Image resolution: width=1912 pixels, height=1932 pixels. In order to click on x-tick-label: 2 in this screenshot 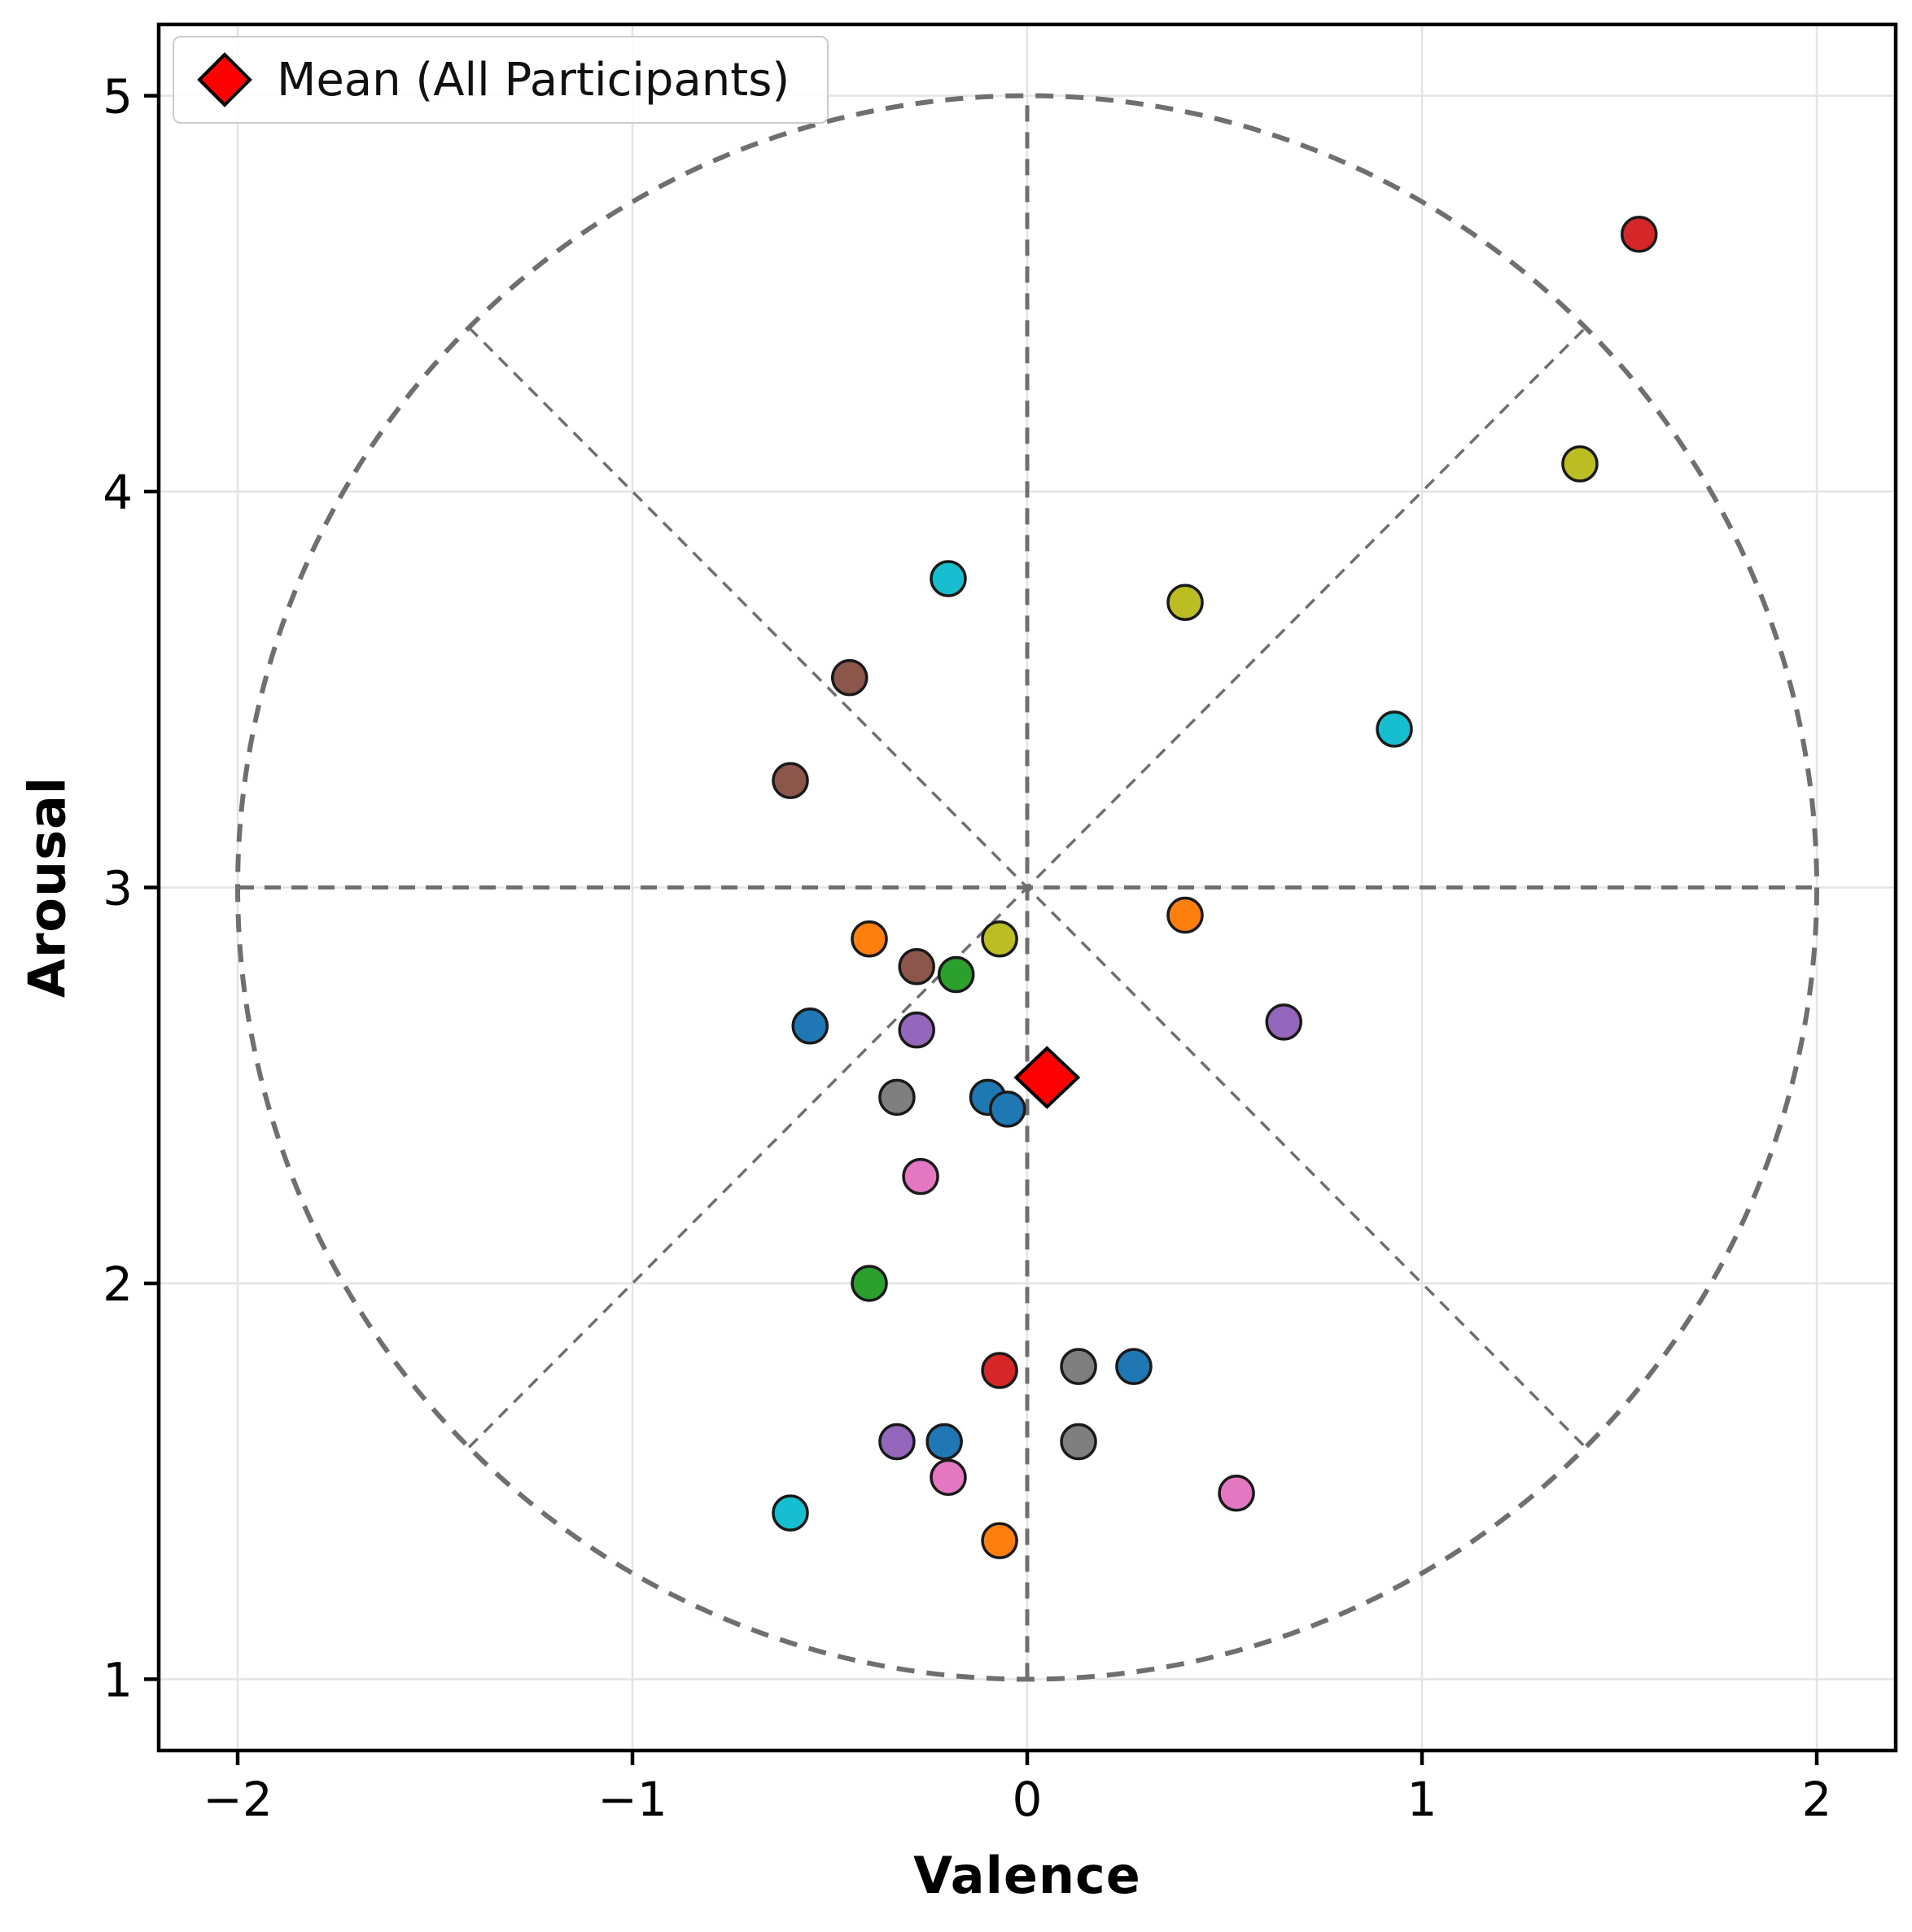, I will do `click(1817, 1799)`.